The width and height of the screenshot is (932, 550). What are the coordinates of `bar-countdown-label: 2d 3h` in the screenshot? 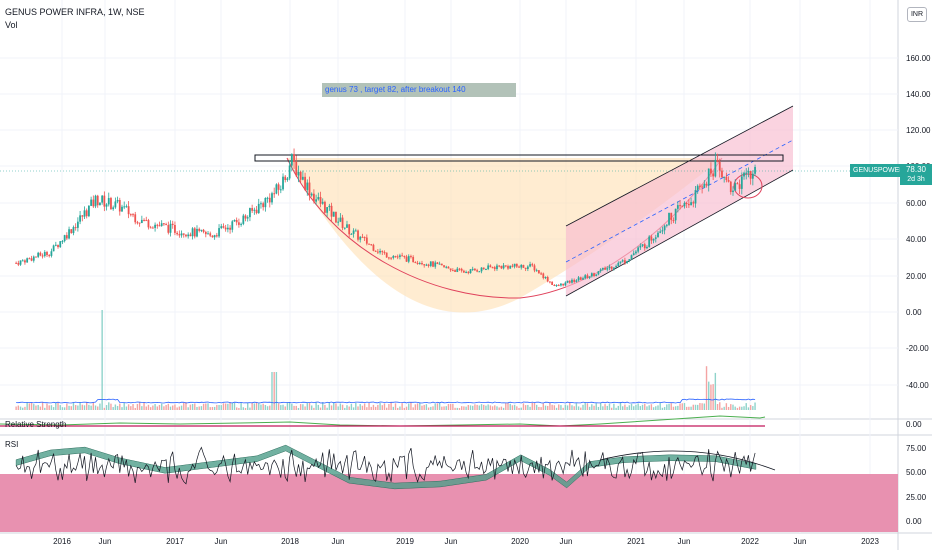 It's located at (916, 180).